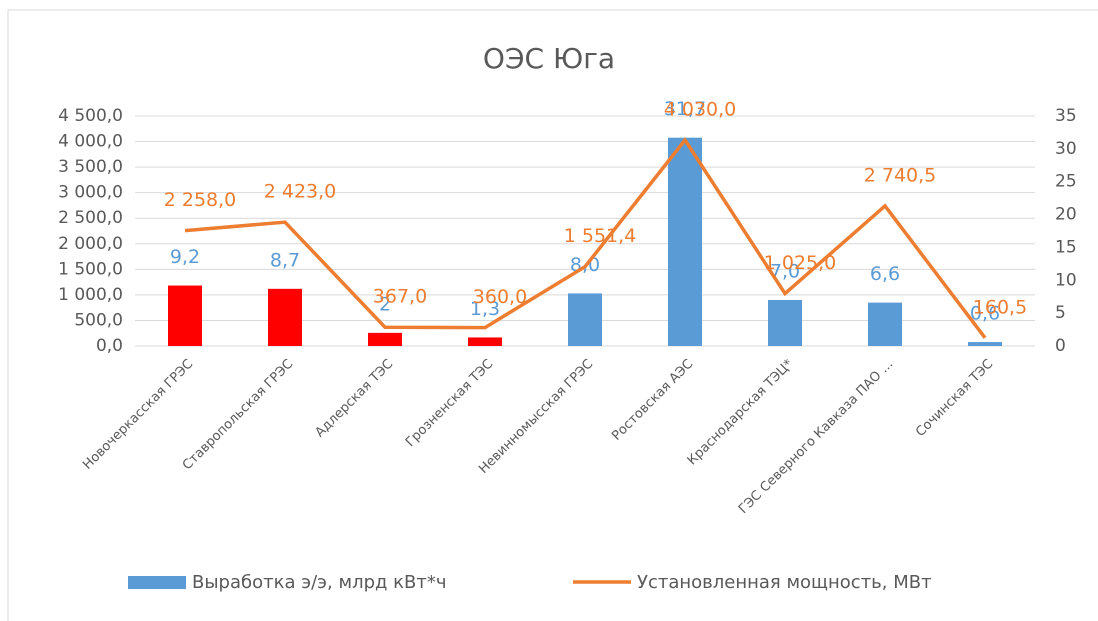 Image resolution: width=1098 pixels, height=621 pixels. Describe the element at coordinates (885, 274) in the screenshot. I see `bar-value-label: 6,6` at that location.